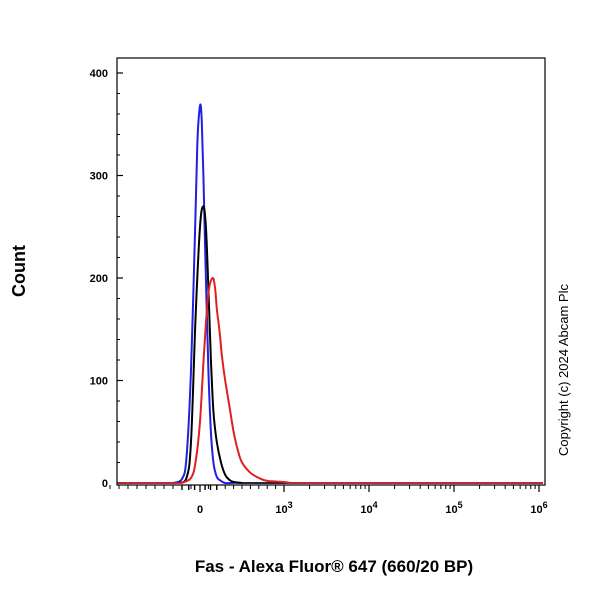  I want to click on y-axis-title: Count, so click(19, 271).